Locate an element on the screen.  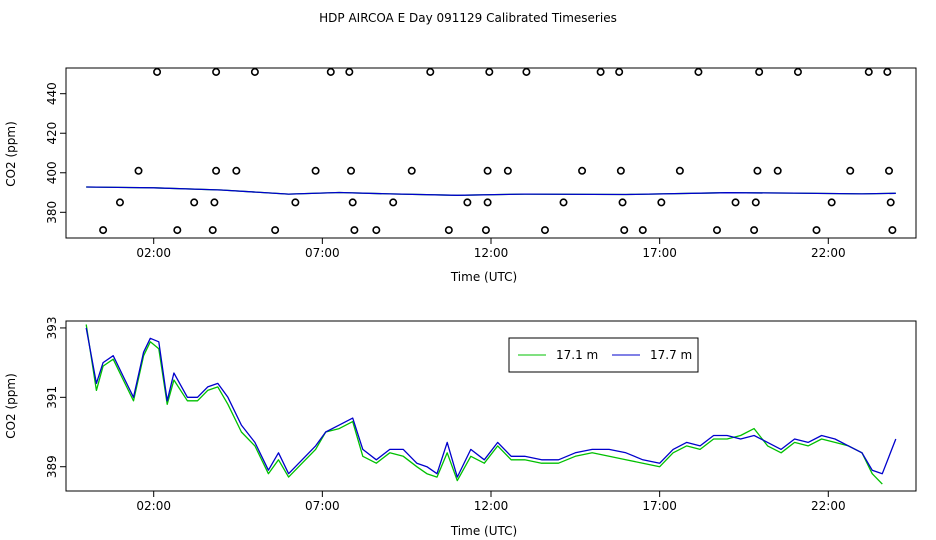
y-axis-label-raw: CO2 (ppm) is located at coordinates (11, 154).